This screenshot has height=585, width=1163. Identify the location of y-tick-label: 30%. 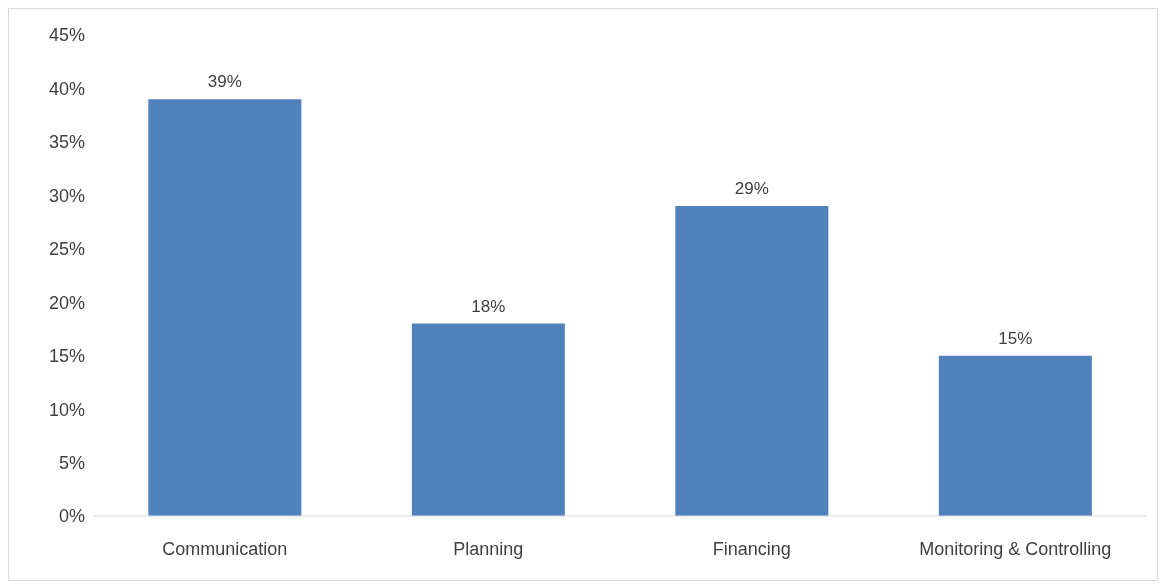
(66, 195).